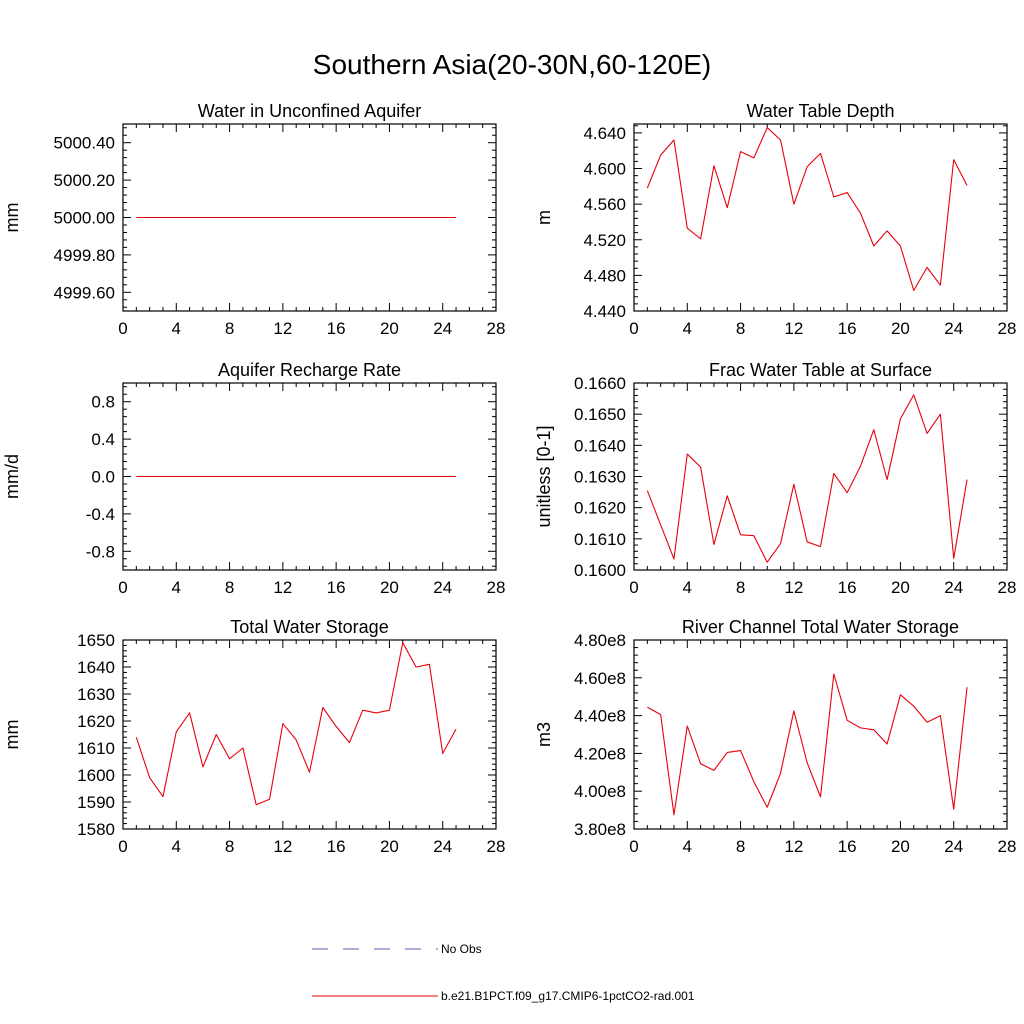 The height and width of the screenshot is (1024, 1024). What do you see at coordinates (12, 476) in the screenshot?
I see `y-axis-label: mm/d` at bounding box center [12, 476].